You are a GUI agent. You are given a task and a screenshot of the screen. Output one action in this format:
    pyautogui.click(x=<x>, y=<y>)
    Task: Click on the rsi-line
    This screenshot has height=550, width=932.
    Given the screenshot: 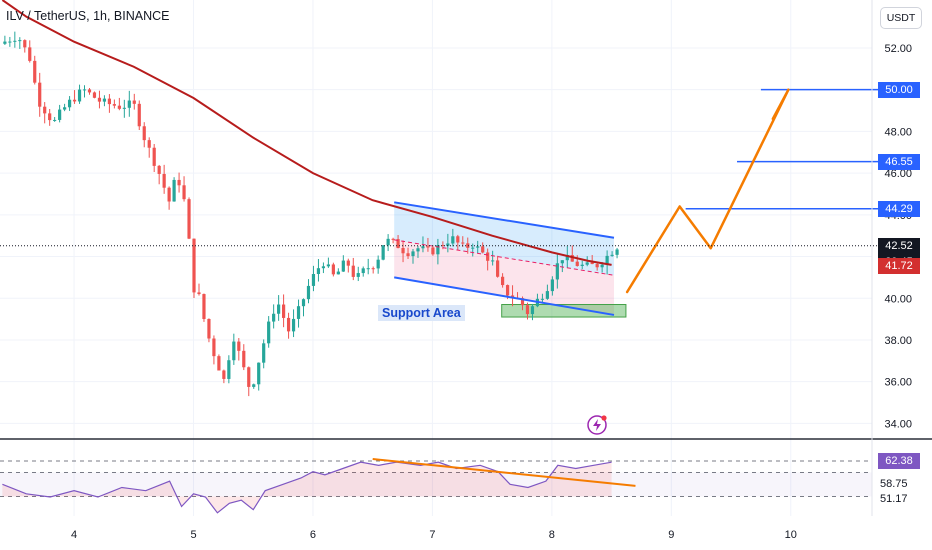 What is the action you would take?
    pyautogui.click(x=307, y=487)
    